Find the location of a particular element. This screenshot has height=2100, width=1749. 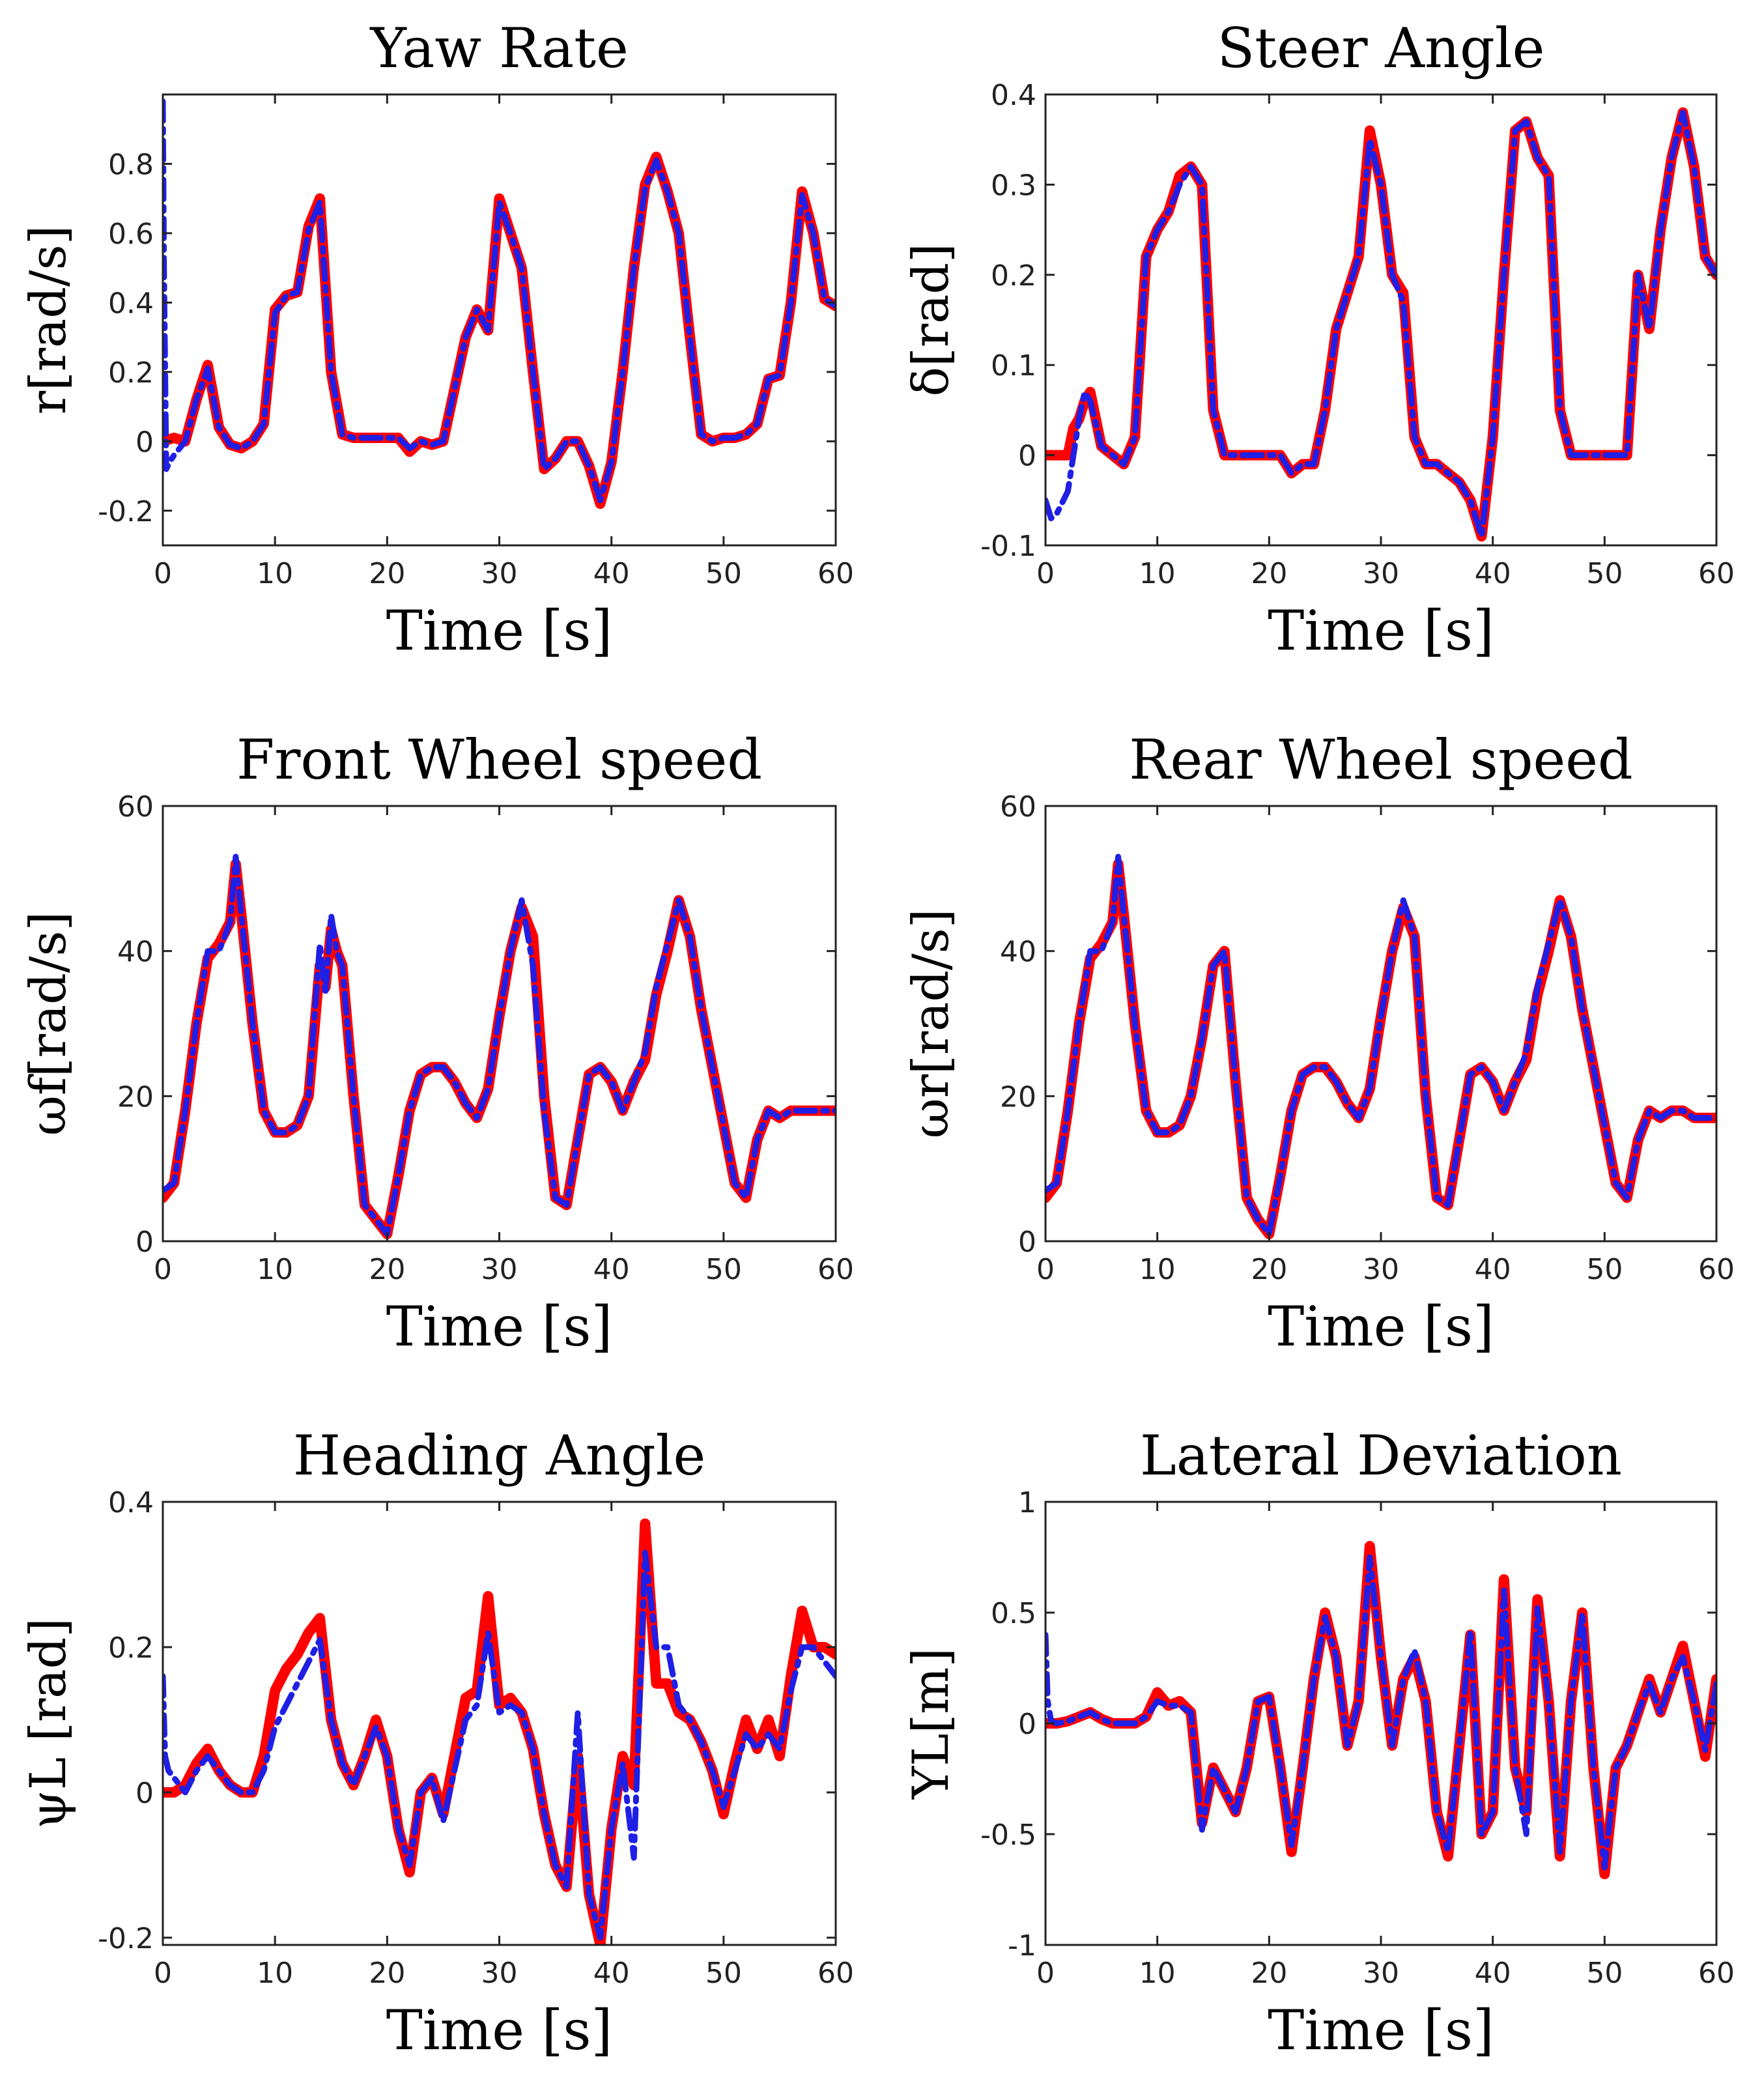

plot-title: Front Wheel speed is located at coordinates (499, 760).